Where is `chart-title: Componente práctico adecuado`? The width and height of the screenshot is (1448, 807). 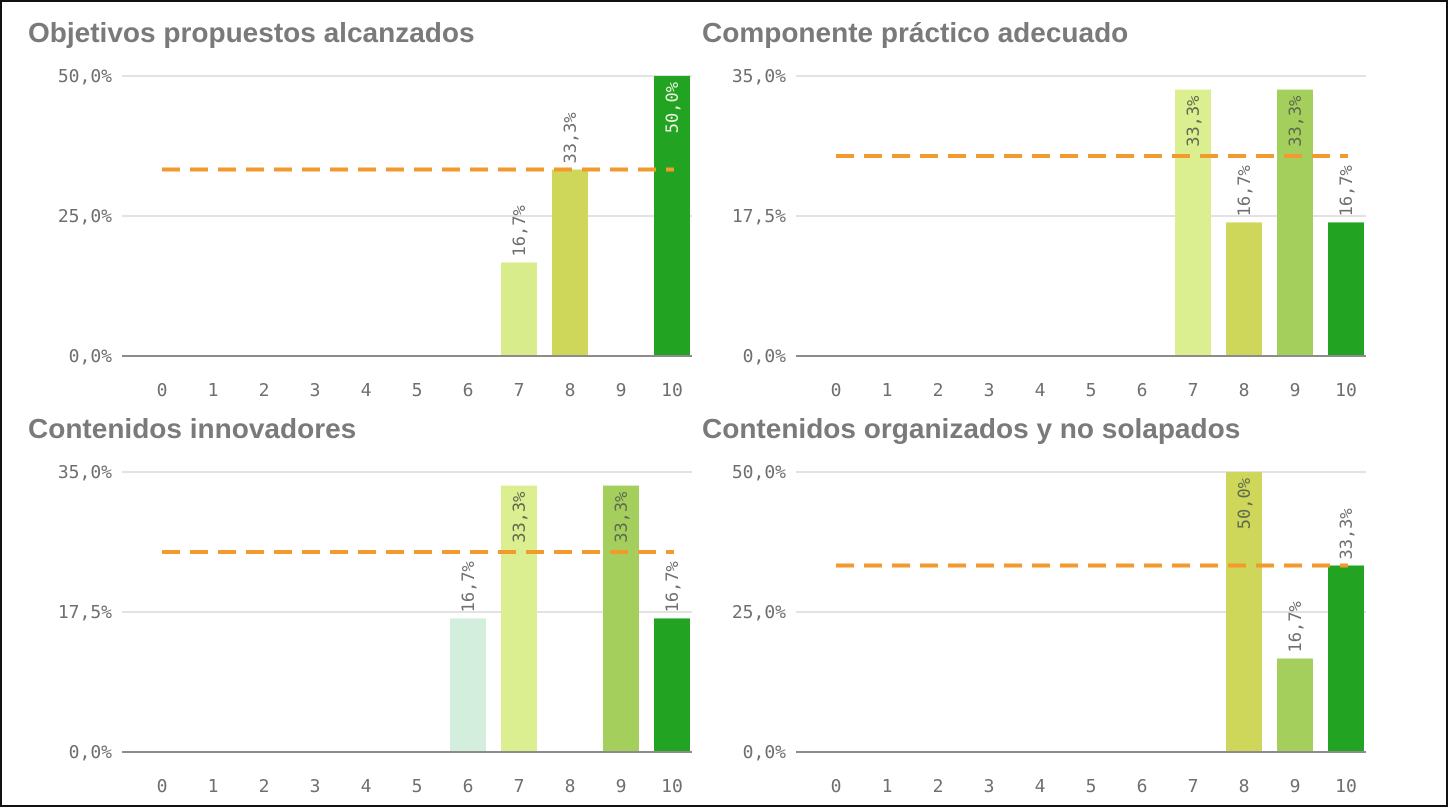
chart-title: Componente práctico adecuado is located at coordinates (915, 32).